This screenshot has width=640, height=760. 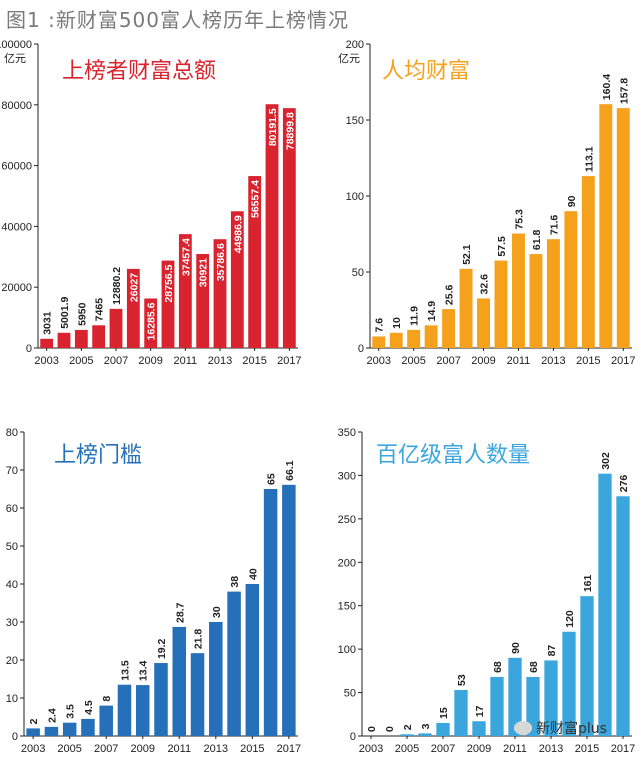 I want to click on data-label: 7465, so click(x=100, y=310).